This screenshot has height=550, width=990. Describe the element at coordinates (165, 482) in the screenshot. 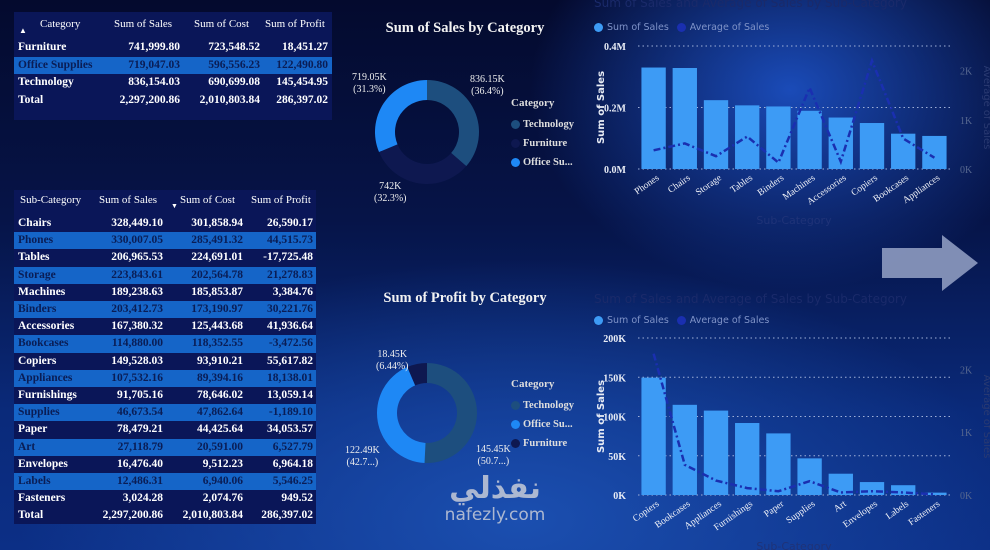

I see `table-row: Labels 12,486.31 6,940.06 5,546.25` at that location.